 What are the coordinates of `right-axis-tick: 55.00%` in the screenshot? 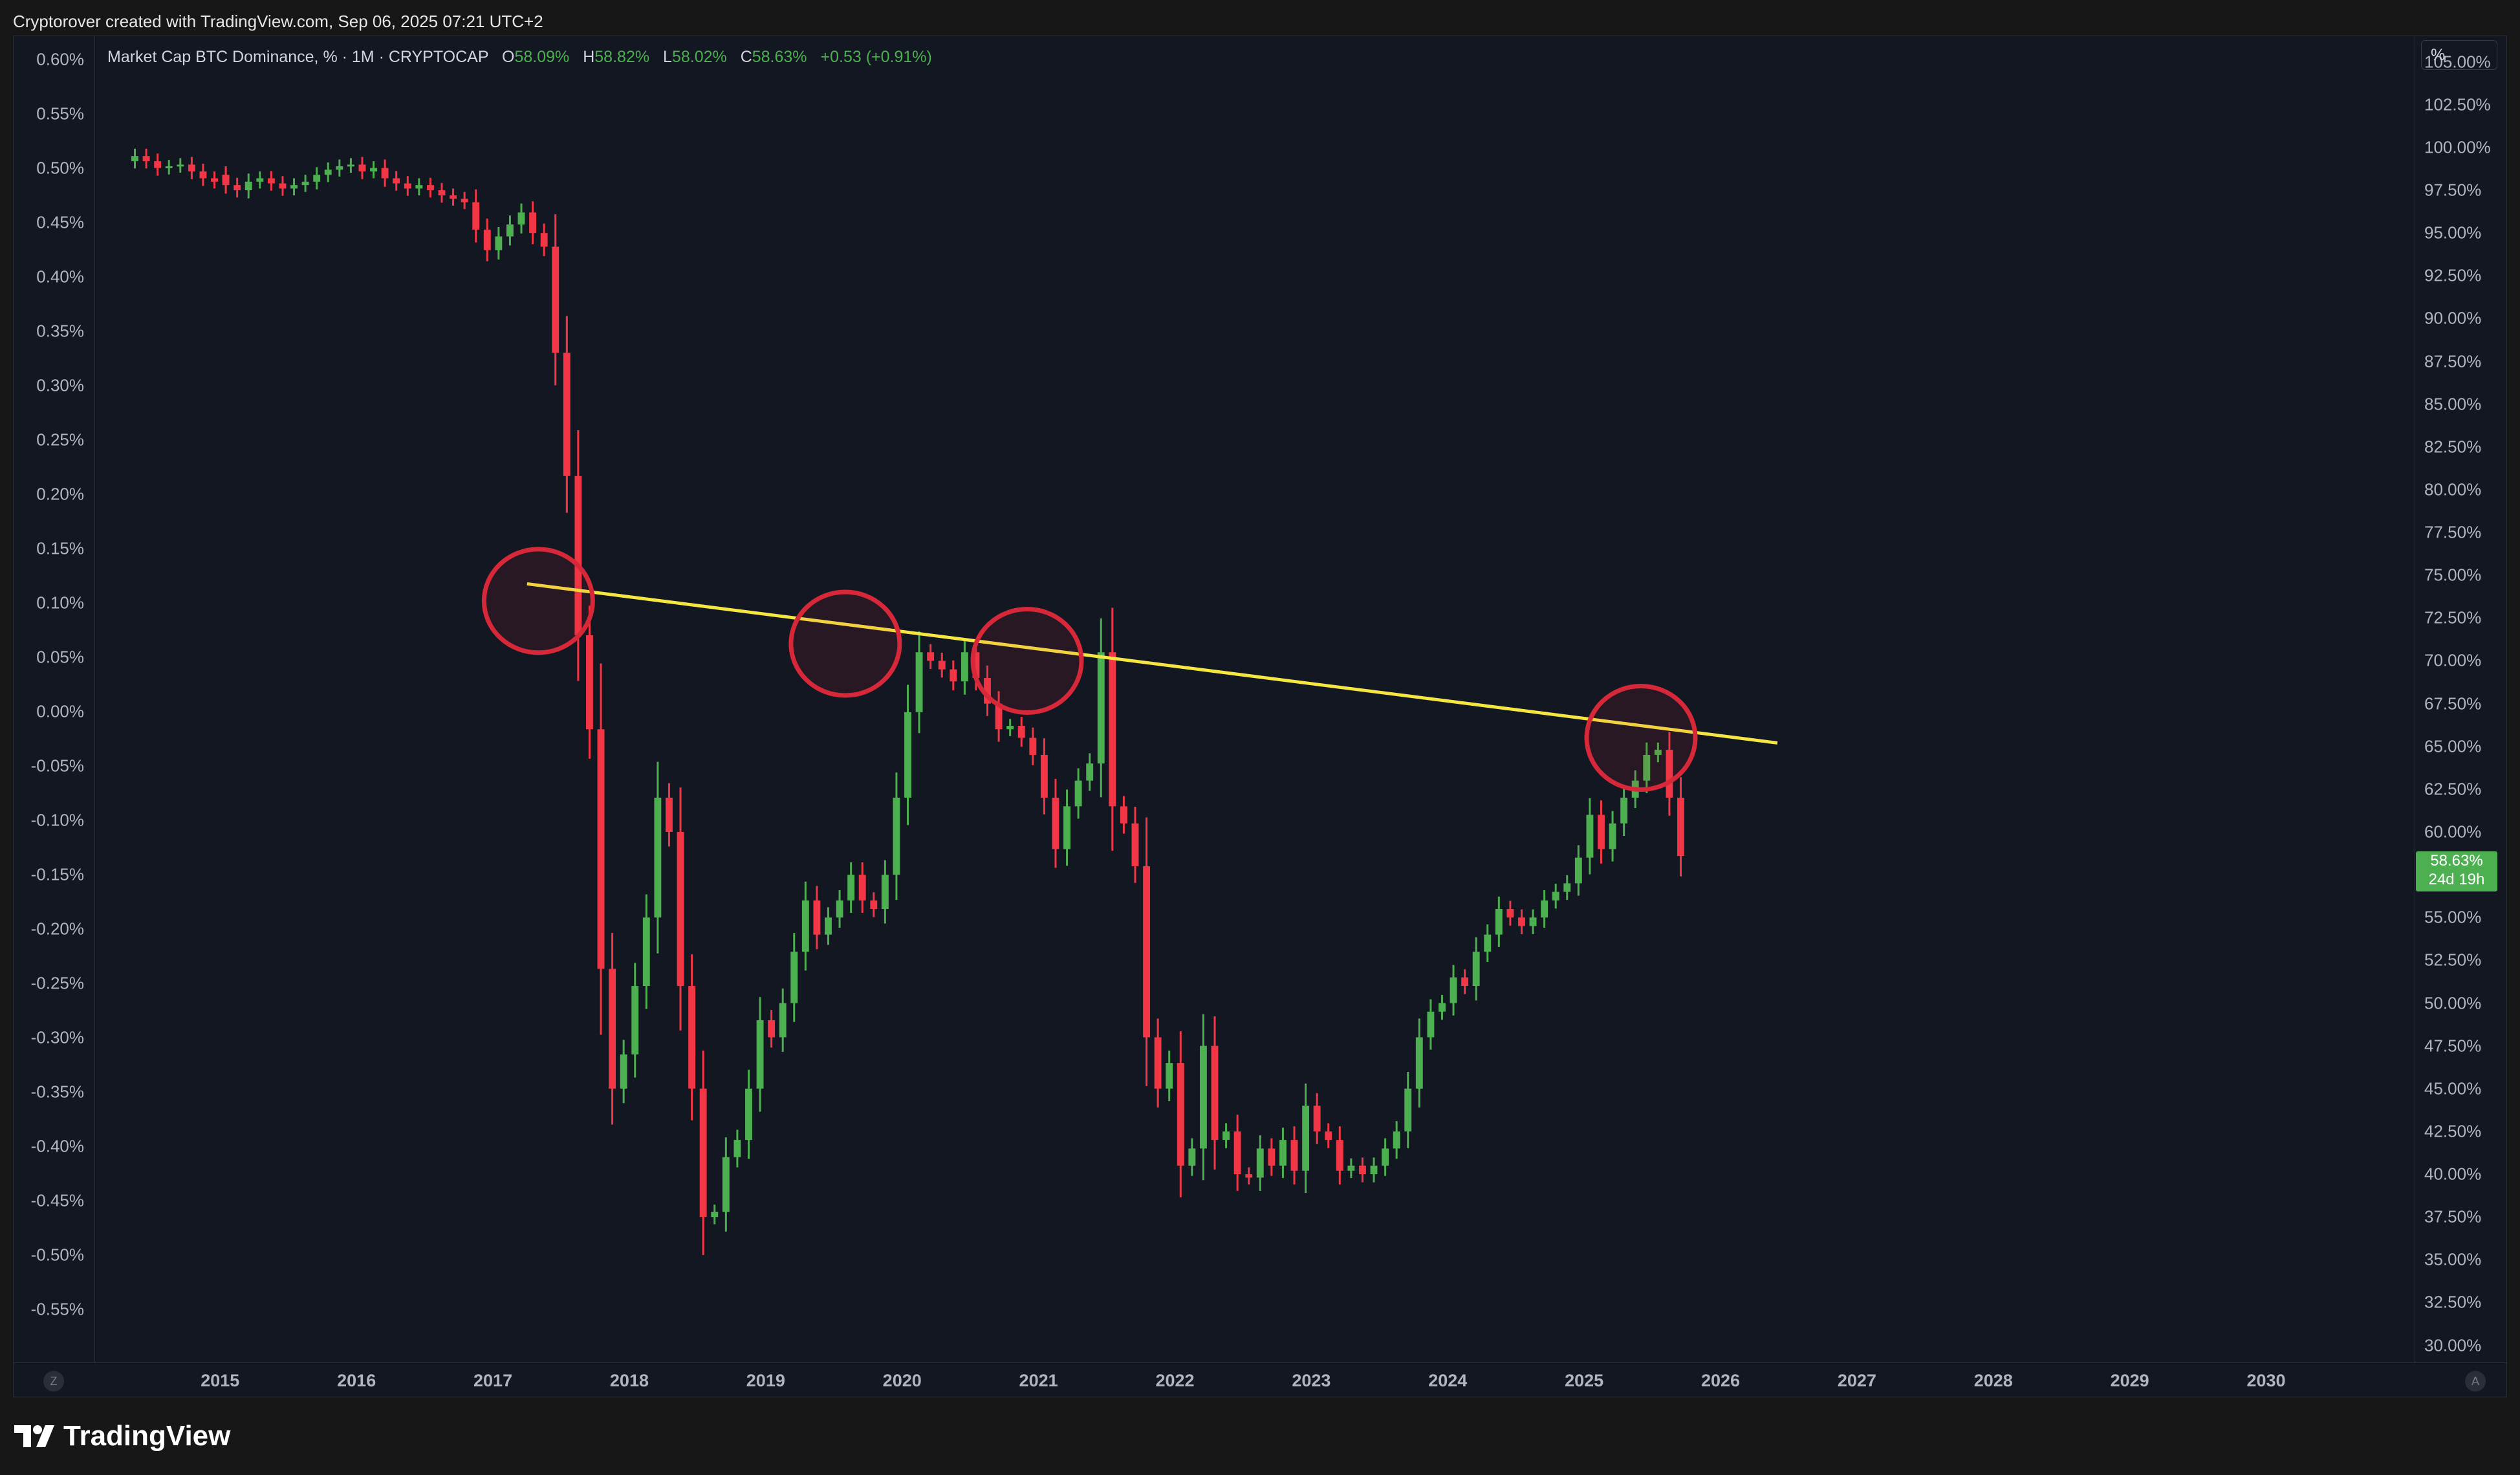 It's located at (2453, 917).